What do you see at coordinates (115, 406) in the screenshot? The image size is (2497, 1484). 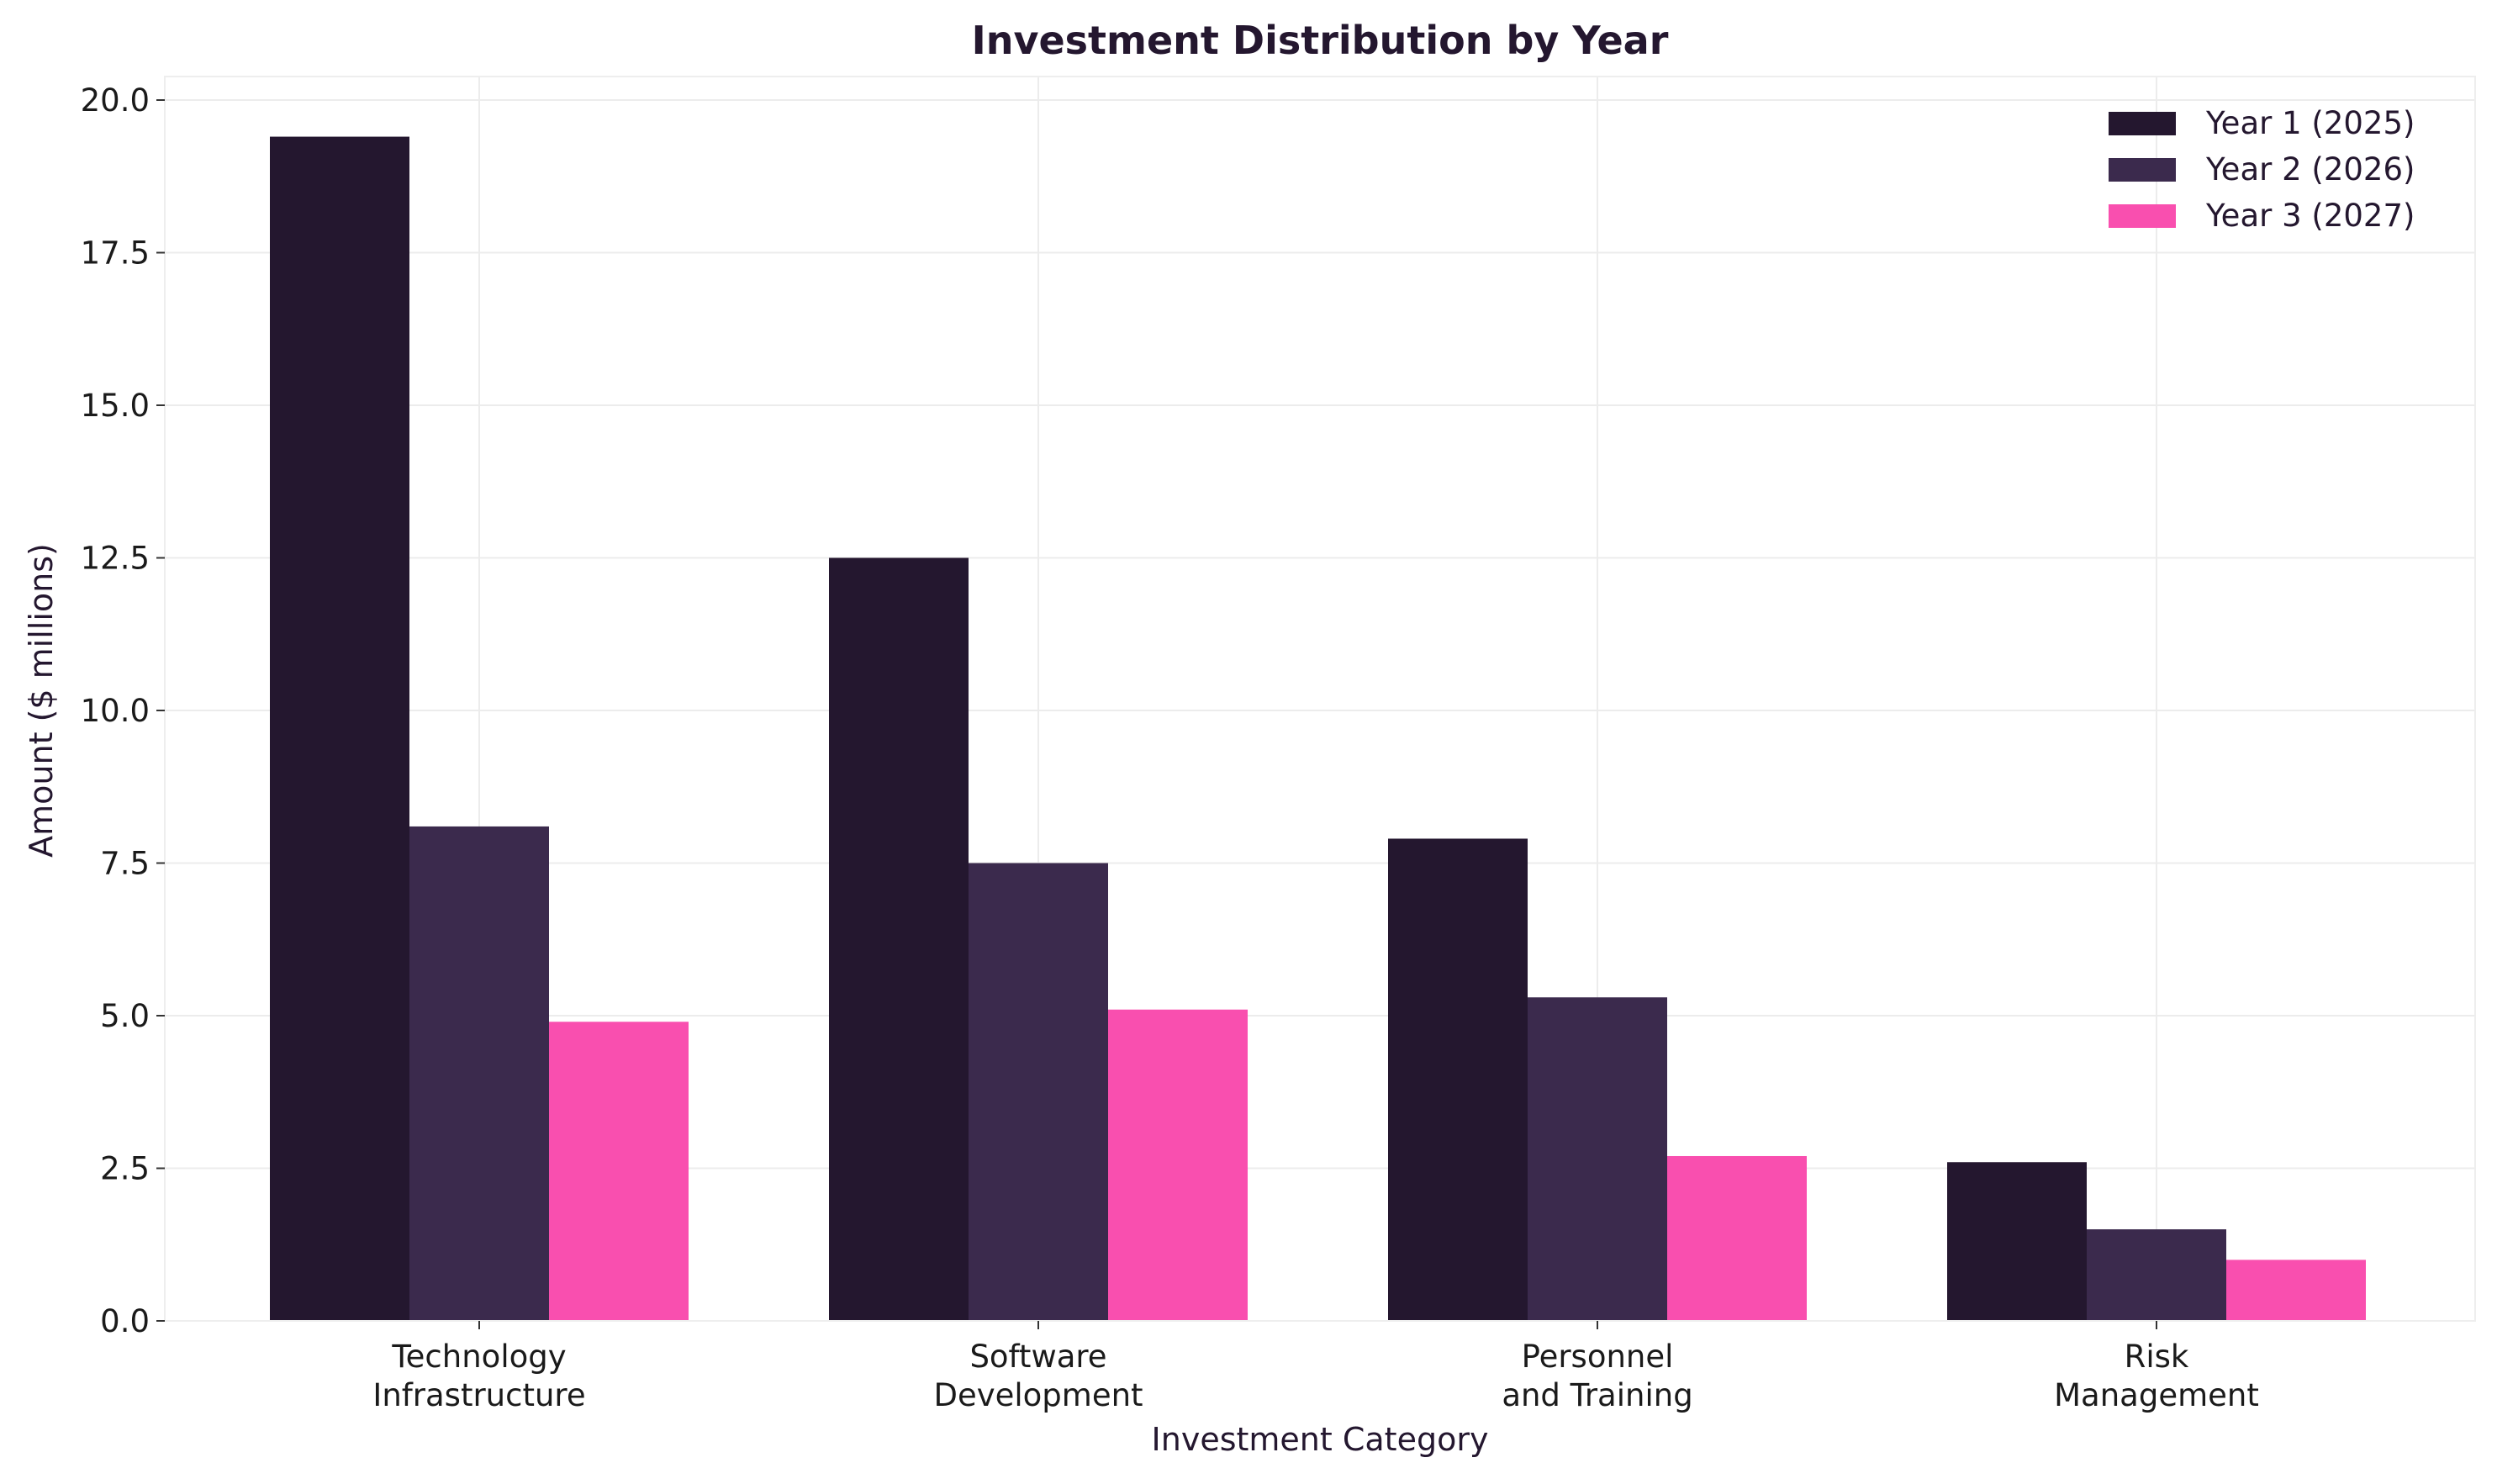 I see `y-tick-label-6: 15.0` at bounding box center [115, 406].